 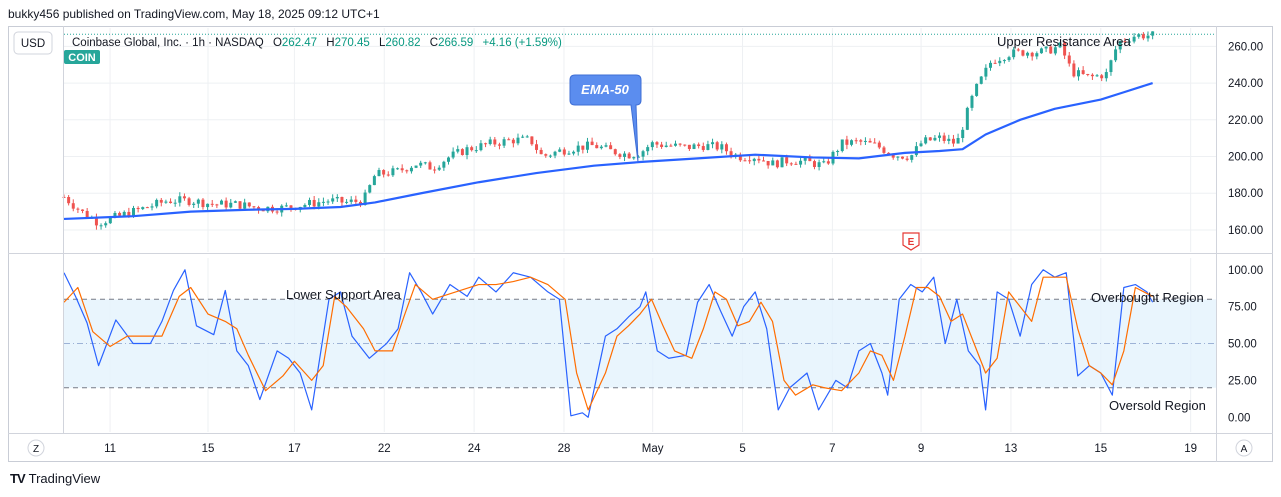 I want to click on stoch-tick-label: 75.00, so click(x=1242, y=308).